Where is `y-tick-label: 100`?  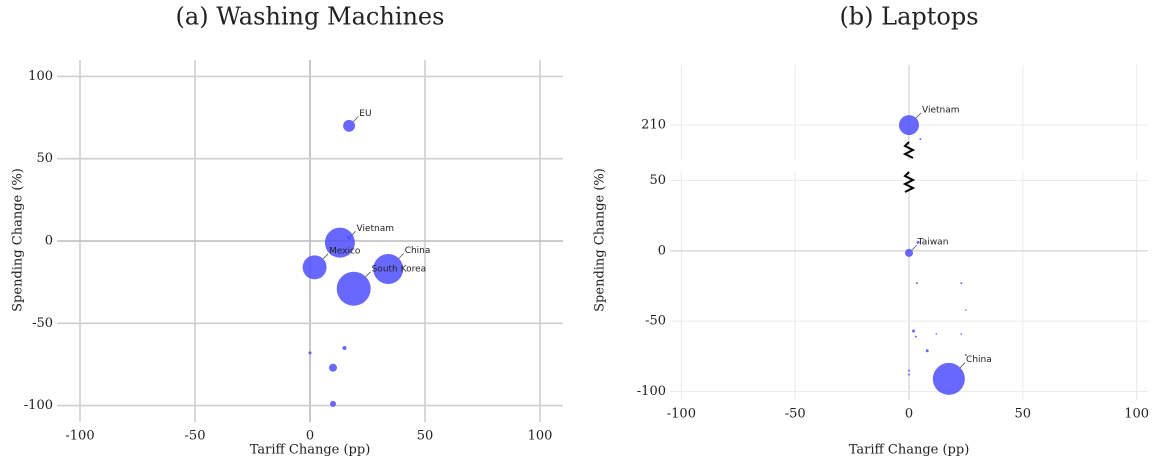
y-tick-label: 100 is located at coordinates (40, 76).